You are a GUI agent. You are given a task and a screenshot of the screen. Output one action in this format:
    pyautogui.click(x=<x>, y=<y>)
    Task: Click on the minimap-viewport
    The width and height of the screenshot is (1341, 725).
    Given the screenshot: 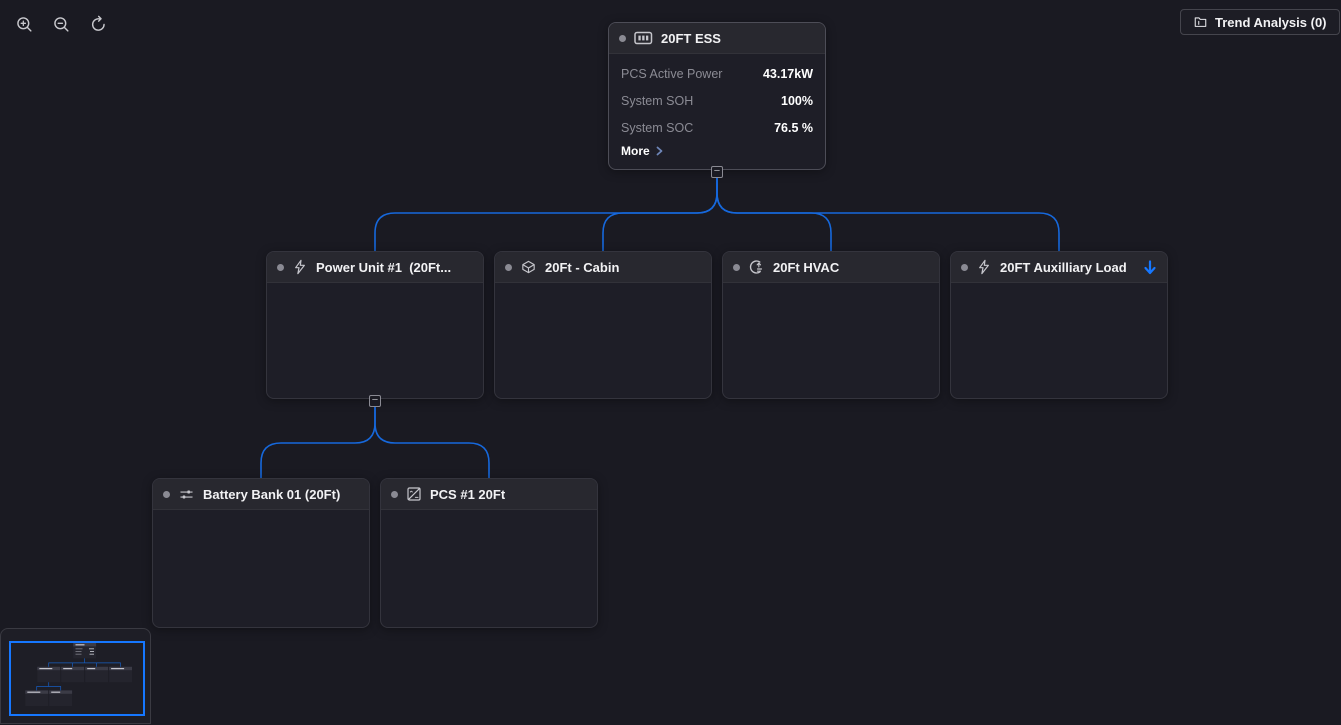 What is the action you would take?
    pyautogui.click(x=77, y=678)
    